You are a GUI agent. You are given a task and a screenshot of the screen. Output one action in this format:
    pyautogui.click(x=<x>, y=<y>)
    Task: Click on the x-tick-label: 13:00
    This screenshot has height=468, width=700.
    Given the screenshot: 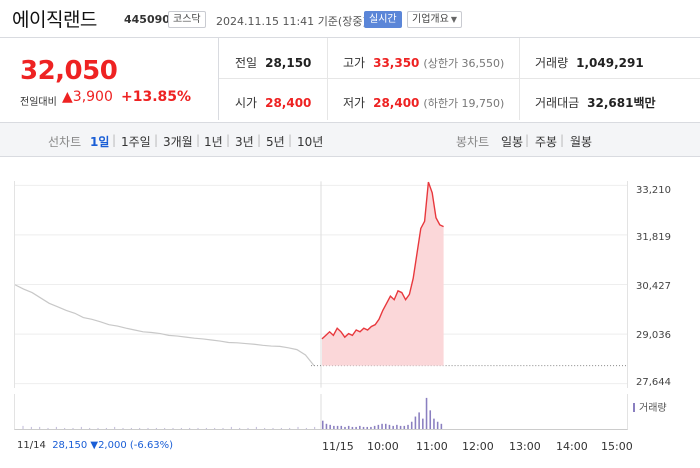 What is the action you would take?
    pyautogui.click(x=525, y=446)
    